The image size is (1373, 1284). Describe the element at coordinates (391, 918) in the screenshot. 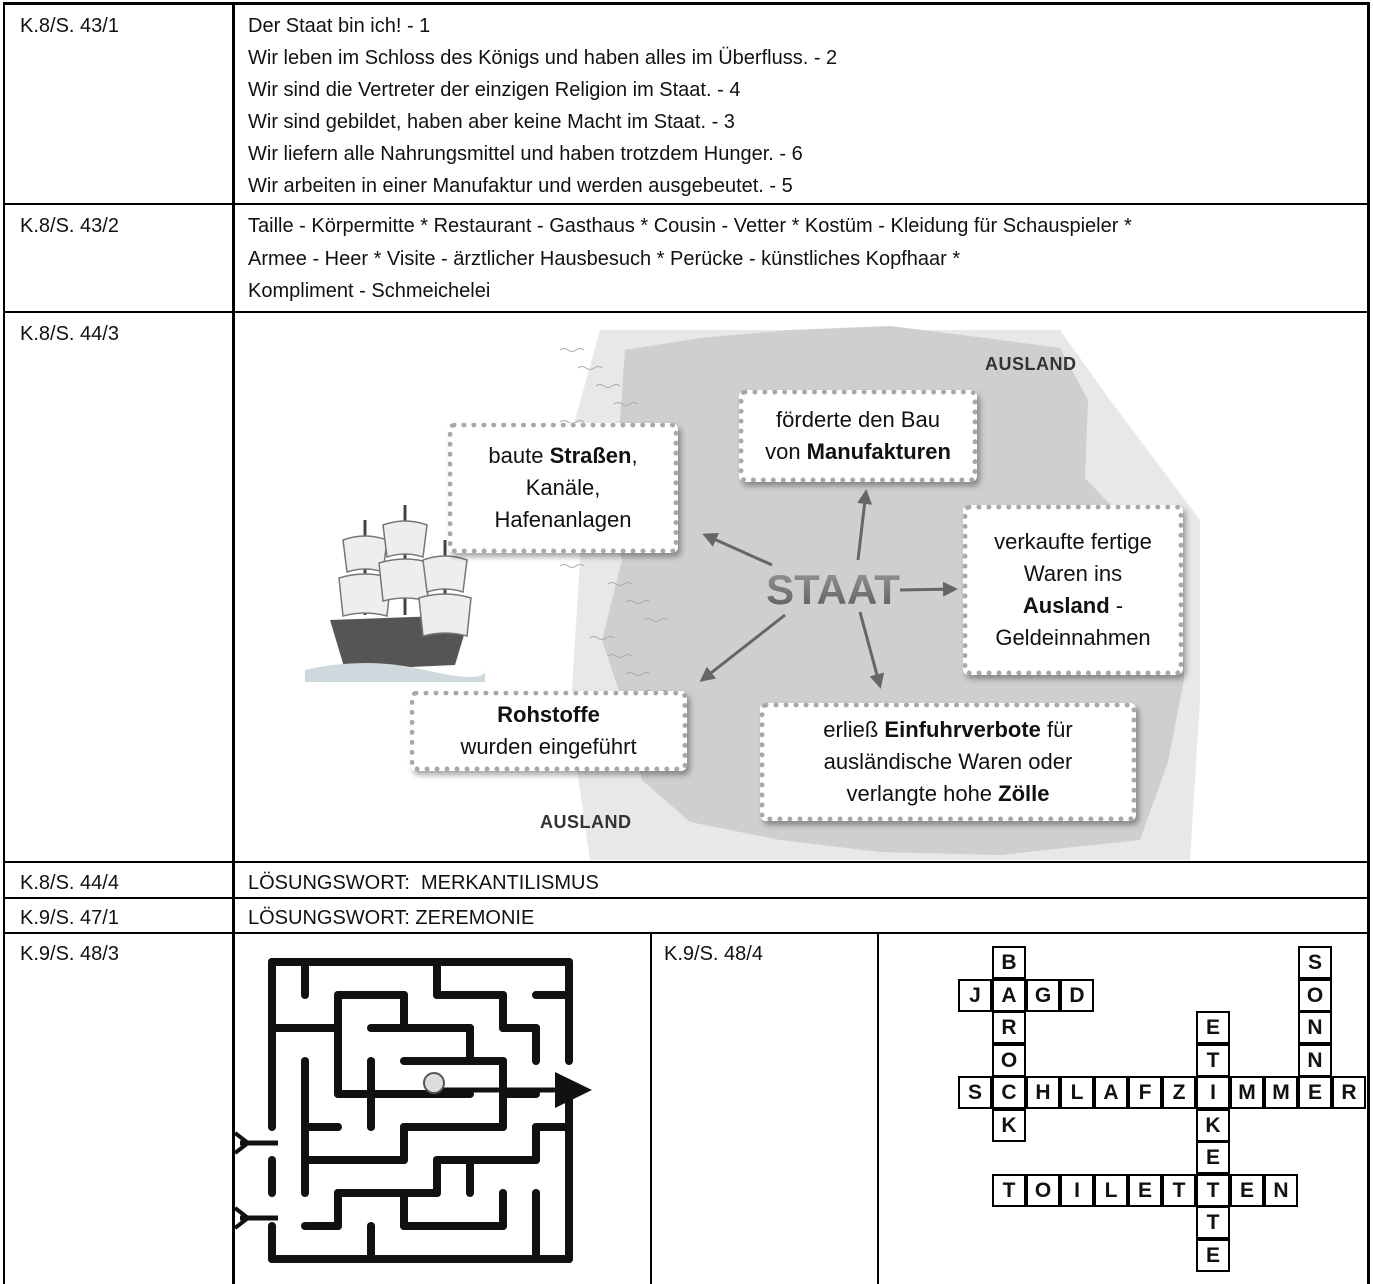

I see `solution-word: LÖSUNGSWORT: ZEREMONIE` at that location.